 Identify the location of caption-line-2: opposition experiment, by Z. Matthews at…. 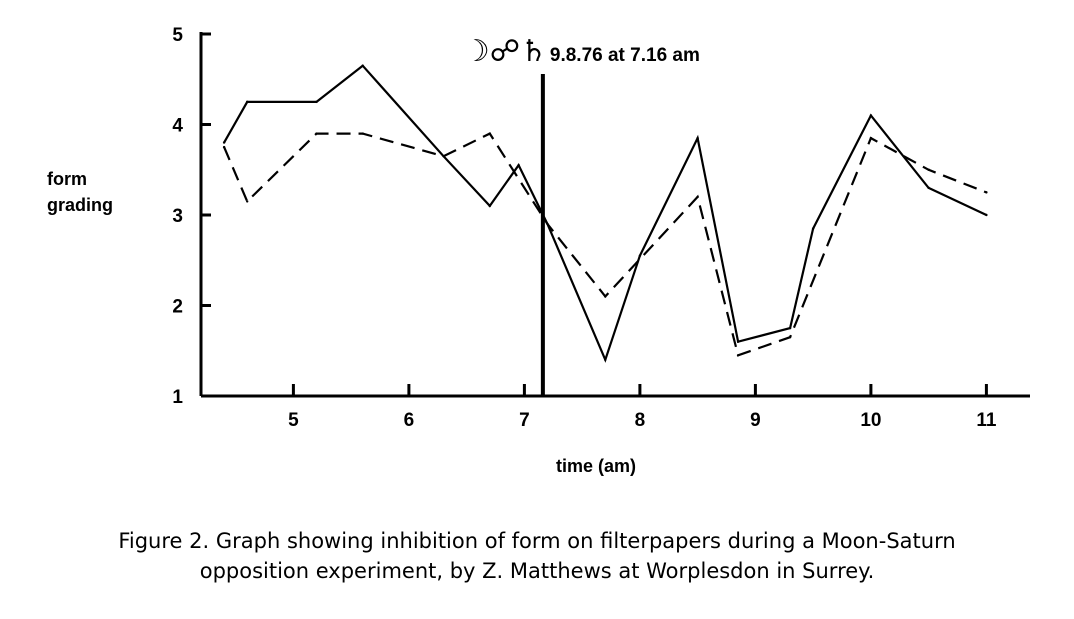
(537, 571).